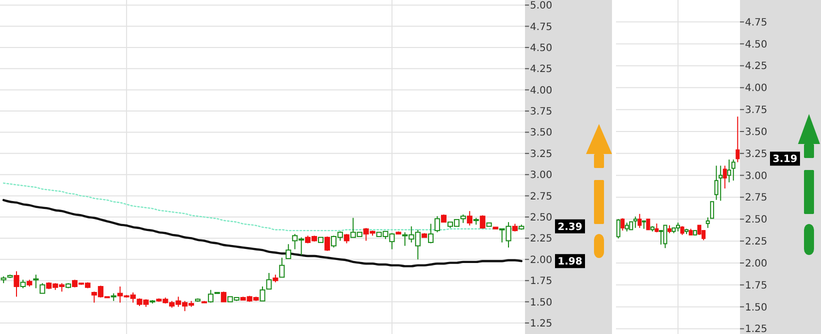  I want to click on text: 1.98, so click(570, 262).